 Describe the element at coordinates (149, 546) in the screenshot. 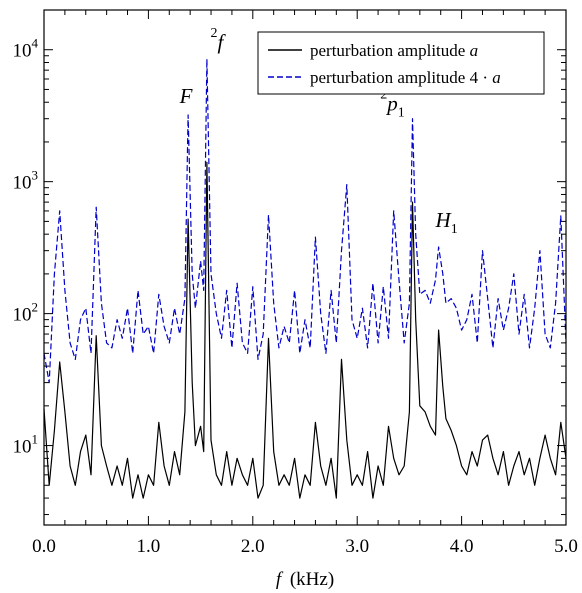

I see `x-tick-label: 1.0` at that location.